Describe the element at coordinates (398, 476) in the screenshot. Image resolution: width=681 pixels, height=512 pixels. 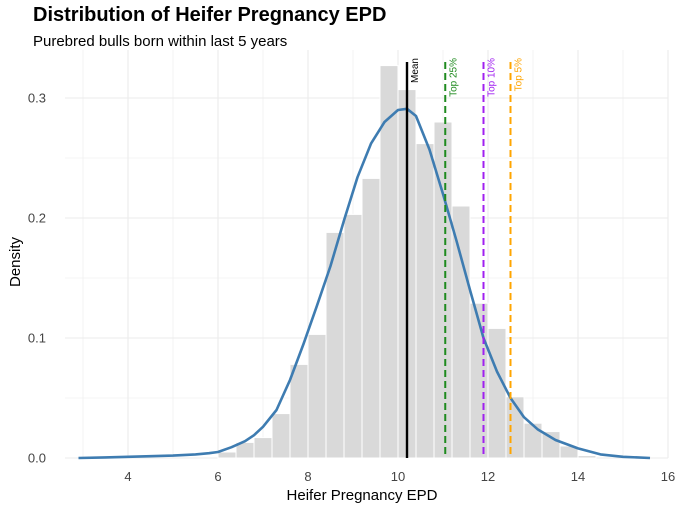
I see `x-tick-label: 10` at that location.